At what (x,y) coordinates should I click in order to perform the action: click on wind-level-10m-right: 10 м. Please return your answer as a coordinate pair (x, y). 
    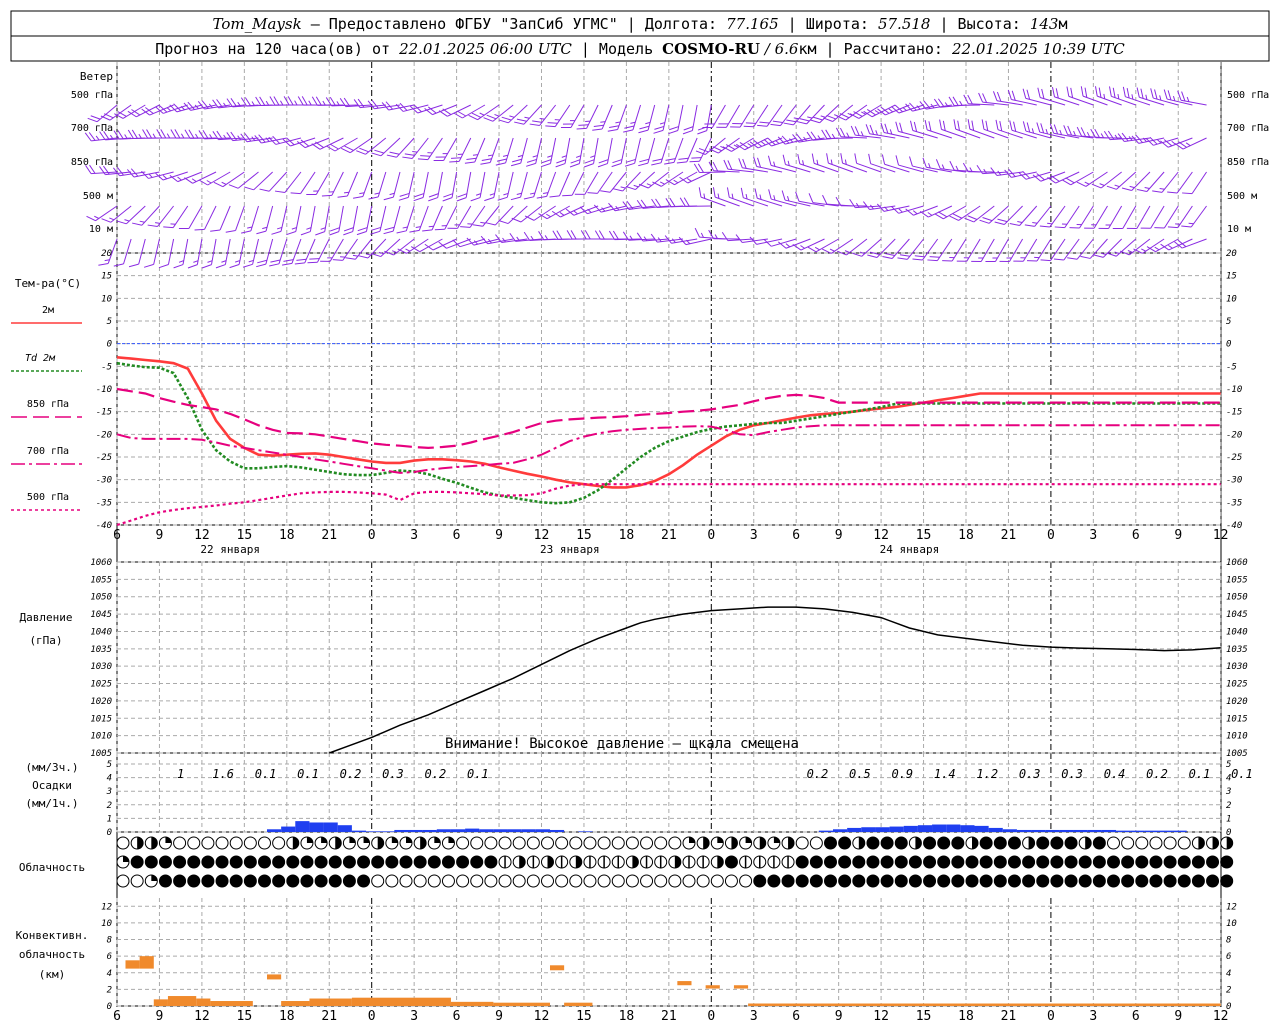
    Looking at the image, I should click on (1239, 229).